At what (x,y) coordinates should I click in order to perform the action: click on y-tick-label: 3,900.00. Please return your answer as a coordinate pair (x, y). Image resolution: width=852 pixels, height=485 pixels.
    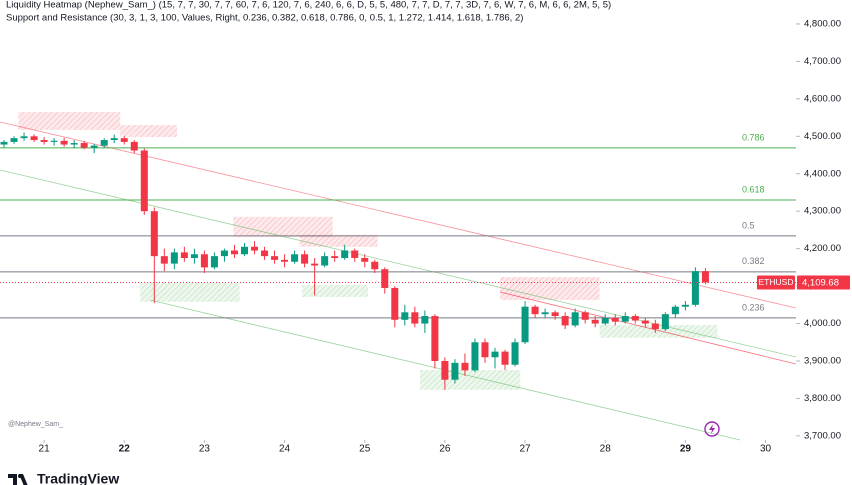
    Looking at the image, I should click on (822, 361).